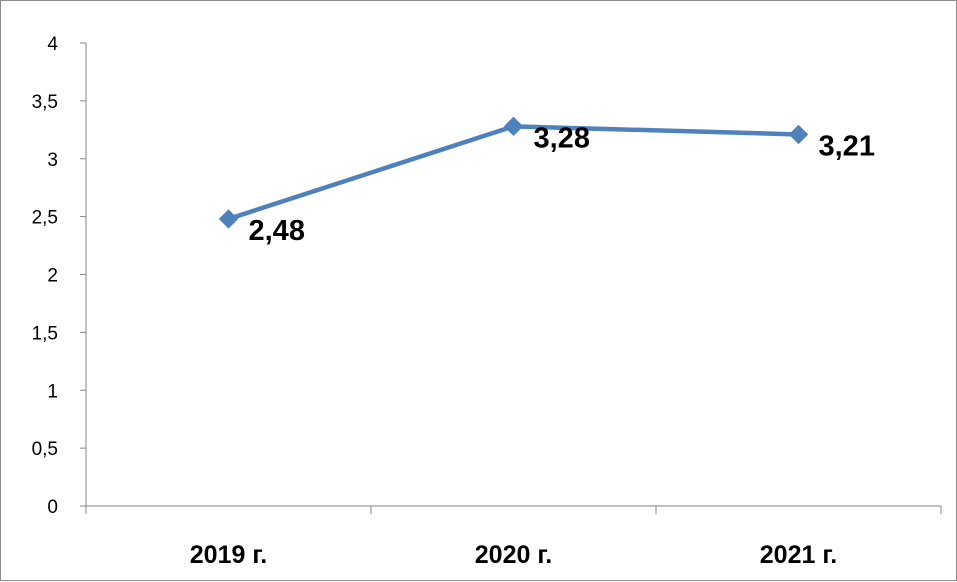 This screenshot has height=582, width=957. What do you see at coordinates (52, 160) in the screenshot?
I see `y-tick-label: 3` at bounding box center [52, 160].